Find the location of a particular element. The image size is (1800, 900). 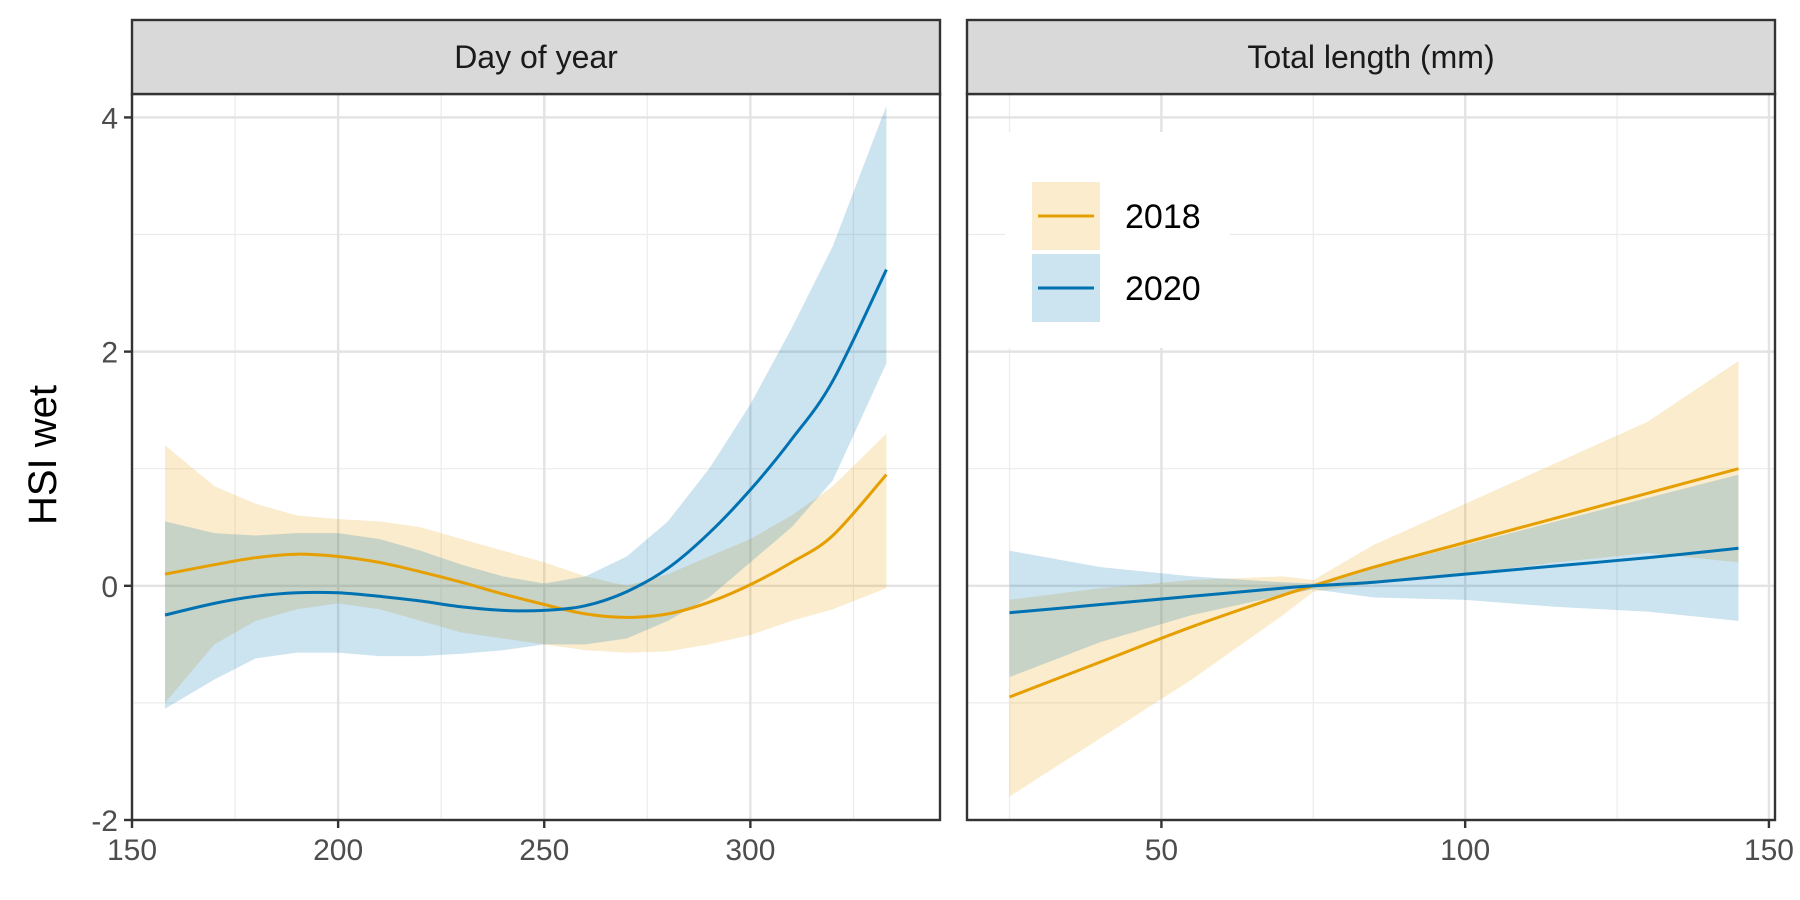

x-tick-label: 200 is located at coordinates (338, 850).